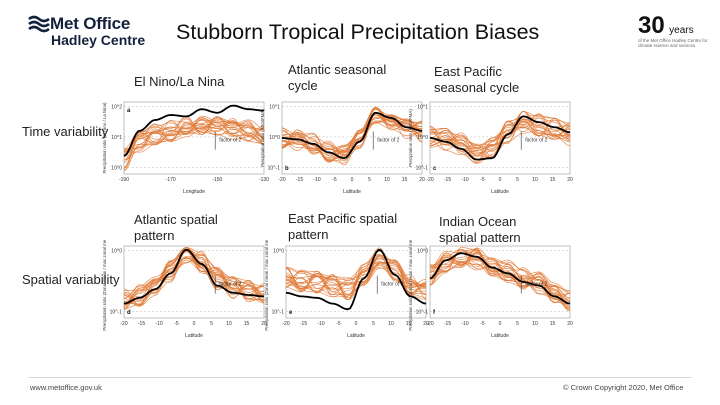 This screenshot has width=720, height=405. What do you see at coordinates (337, 77) in the screenshot?
I see `panel-title-b: Atlantic seasonal cycle` at bounding box center [337, 77].